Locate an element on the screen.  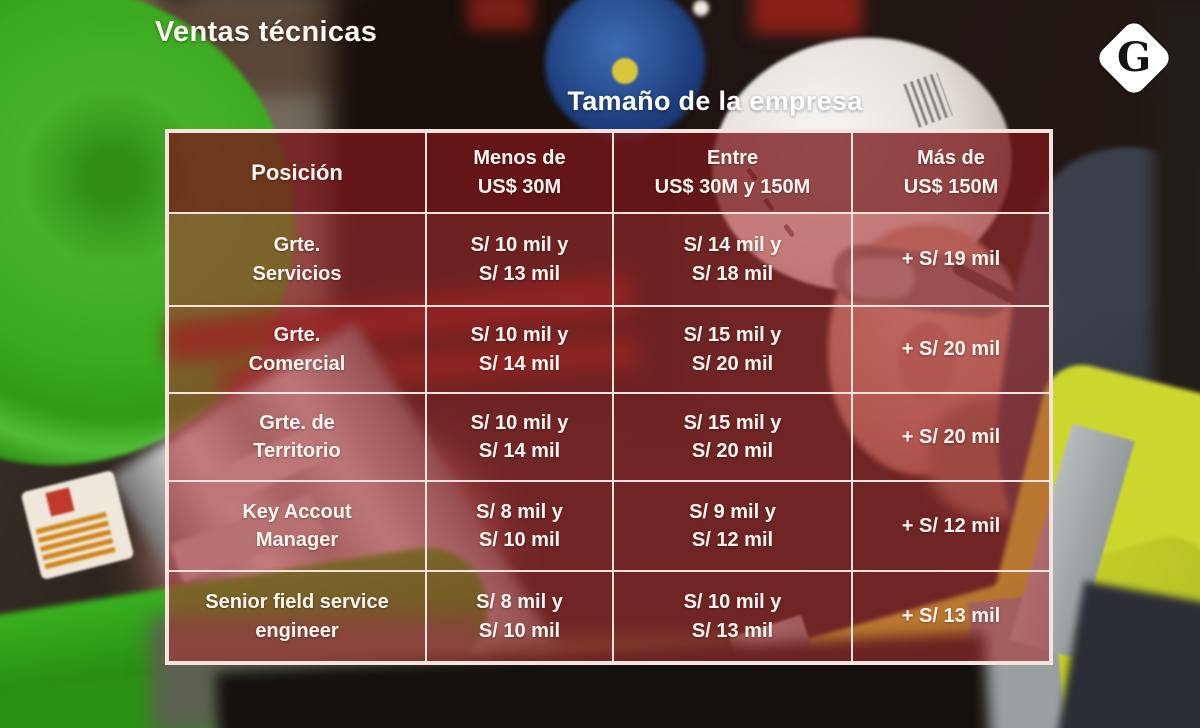
cell-text: Key Accout is located at coordinates (297, 511).